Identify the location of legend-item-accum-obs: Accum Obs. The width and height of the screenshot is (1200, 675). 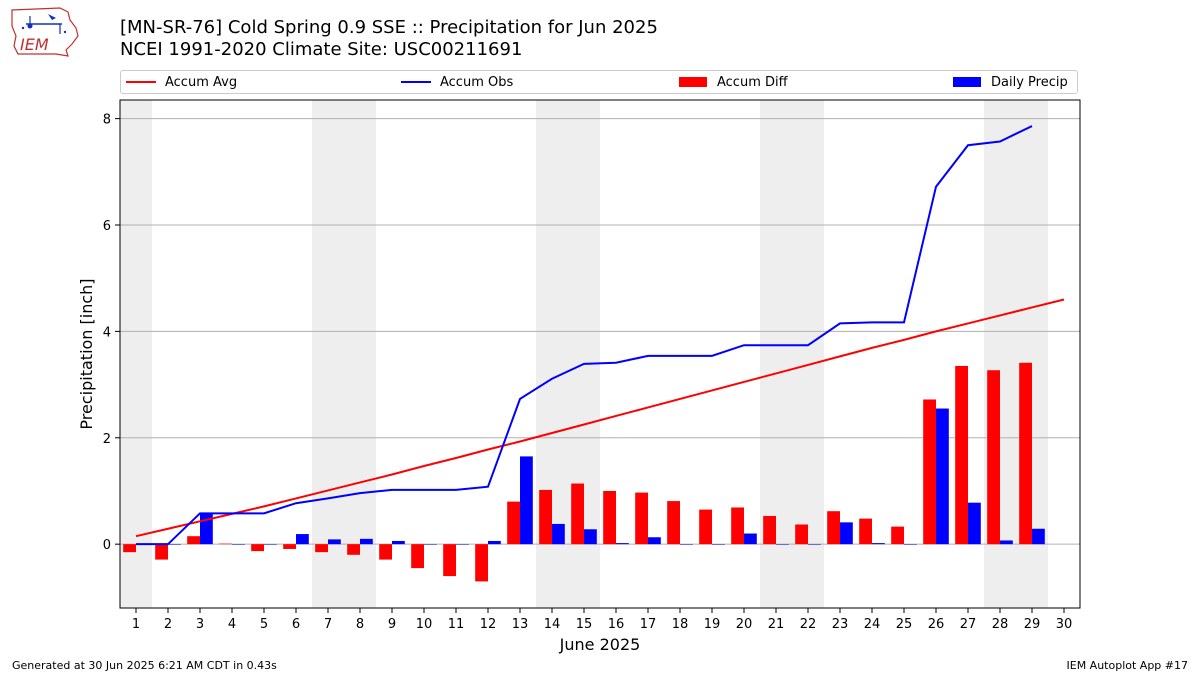
(457, 82).